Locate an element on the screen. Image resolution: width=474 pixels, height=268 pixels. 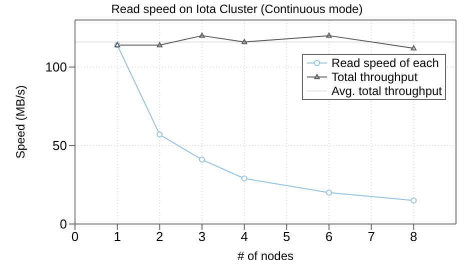
x-tick-label: 0 is located at coordinates (75, 236).